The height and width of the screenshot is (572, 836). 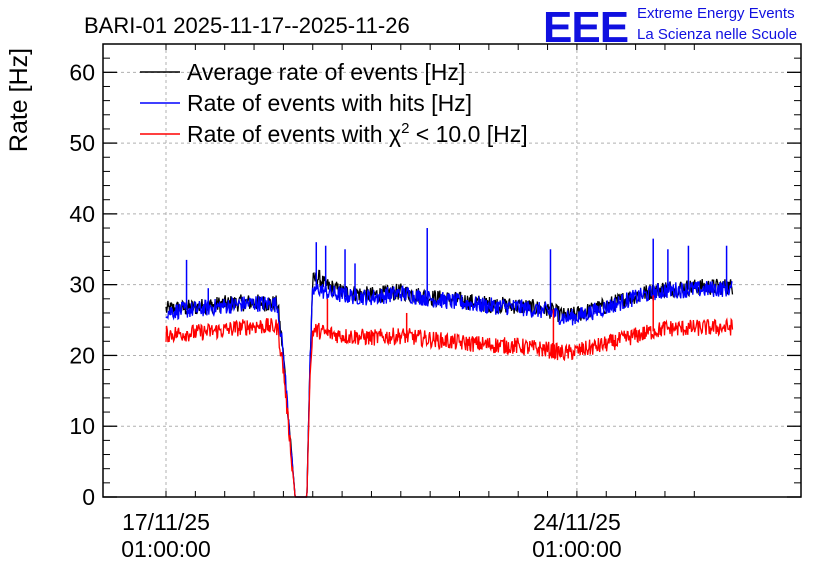 What do you see at coordinates (82, 285) in the screenshot?
I see `y-tick-label-30: 30` at bounding box center [82, 285].